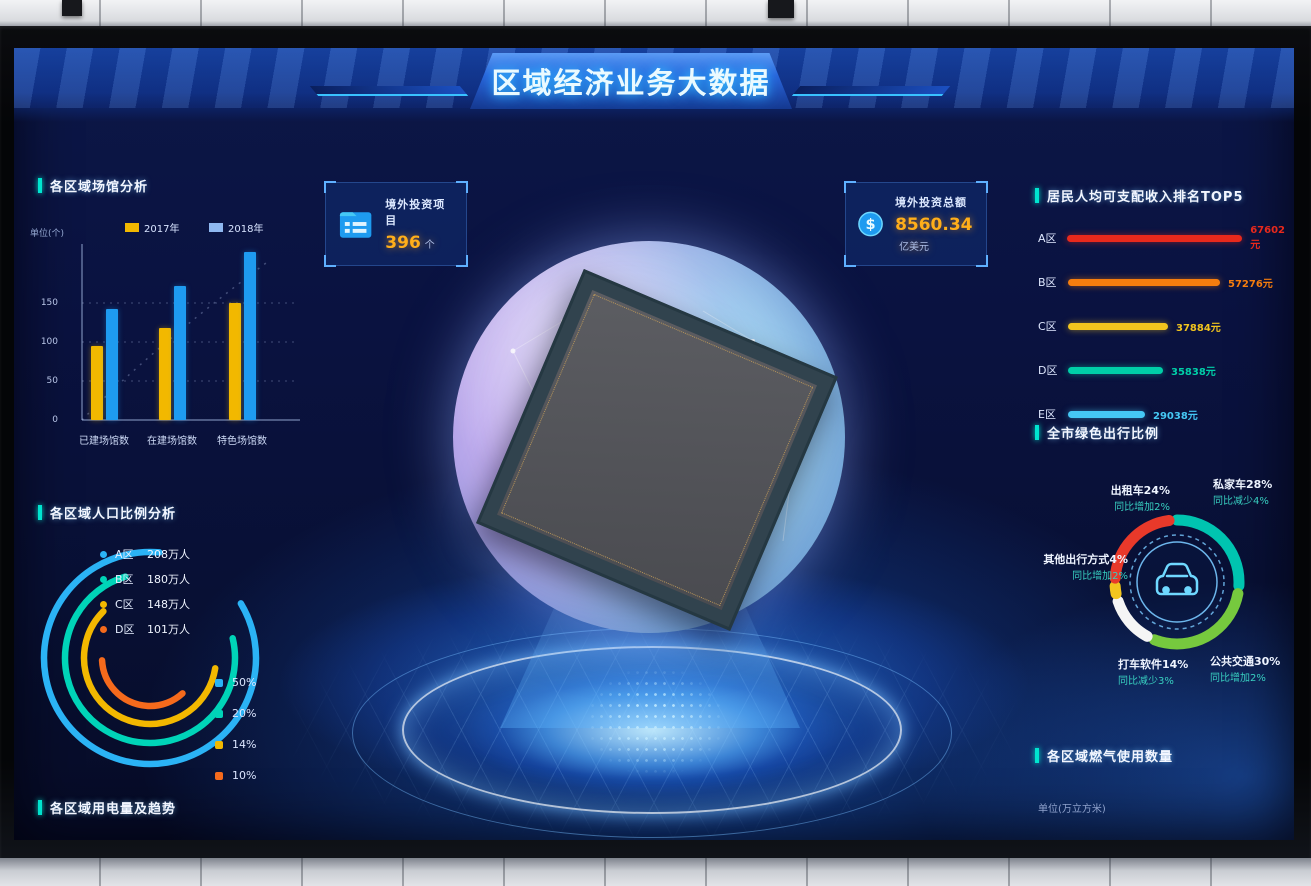 The height and width of the screenshot is (886, 1311). I want to click on banner-wing-left, so click(389, 91).